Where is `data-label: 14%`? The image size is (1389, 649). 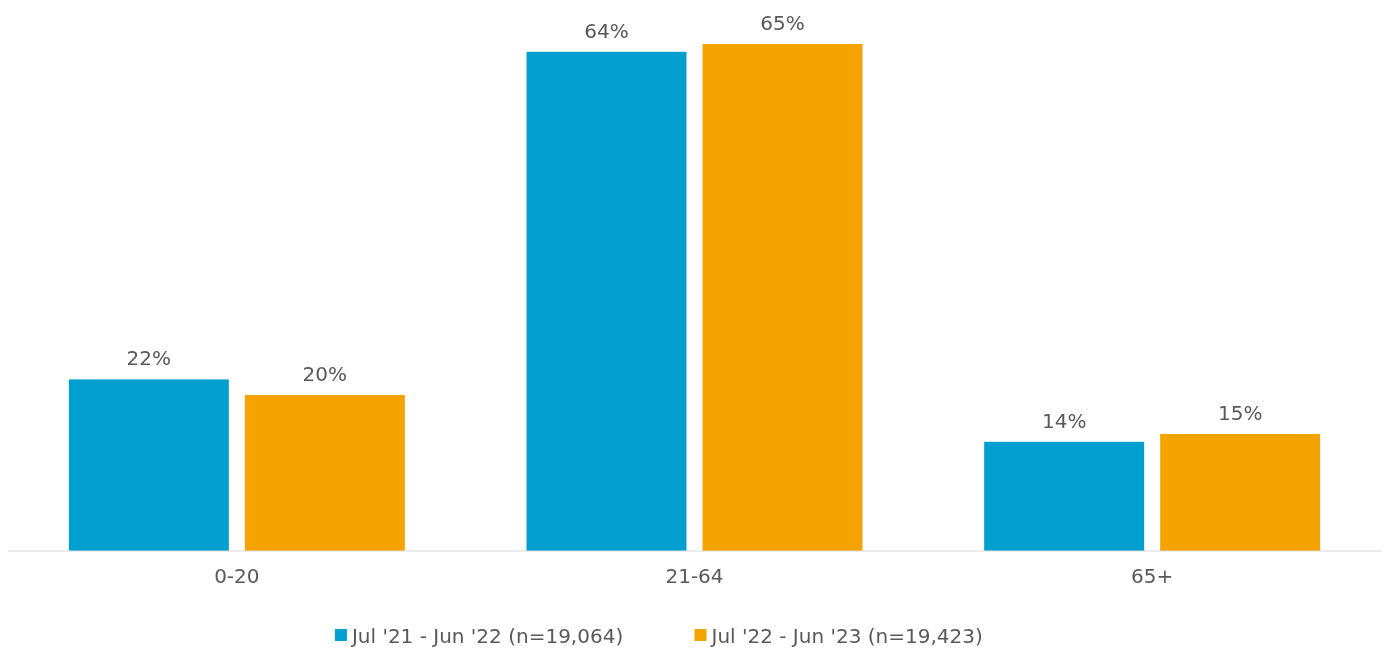 data-label: 14% is located at coordinates (1064, 420).